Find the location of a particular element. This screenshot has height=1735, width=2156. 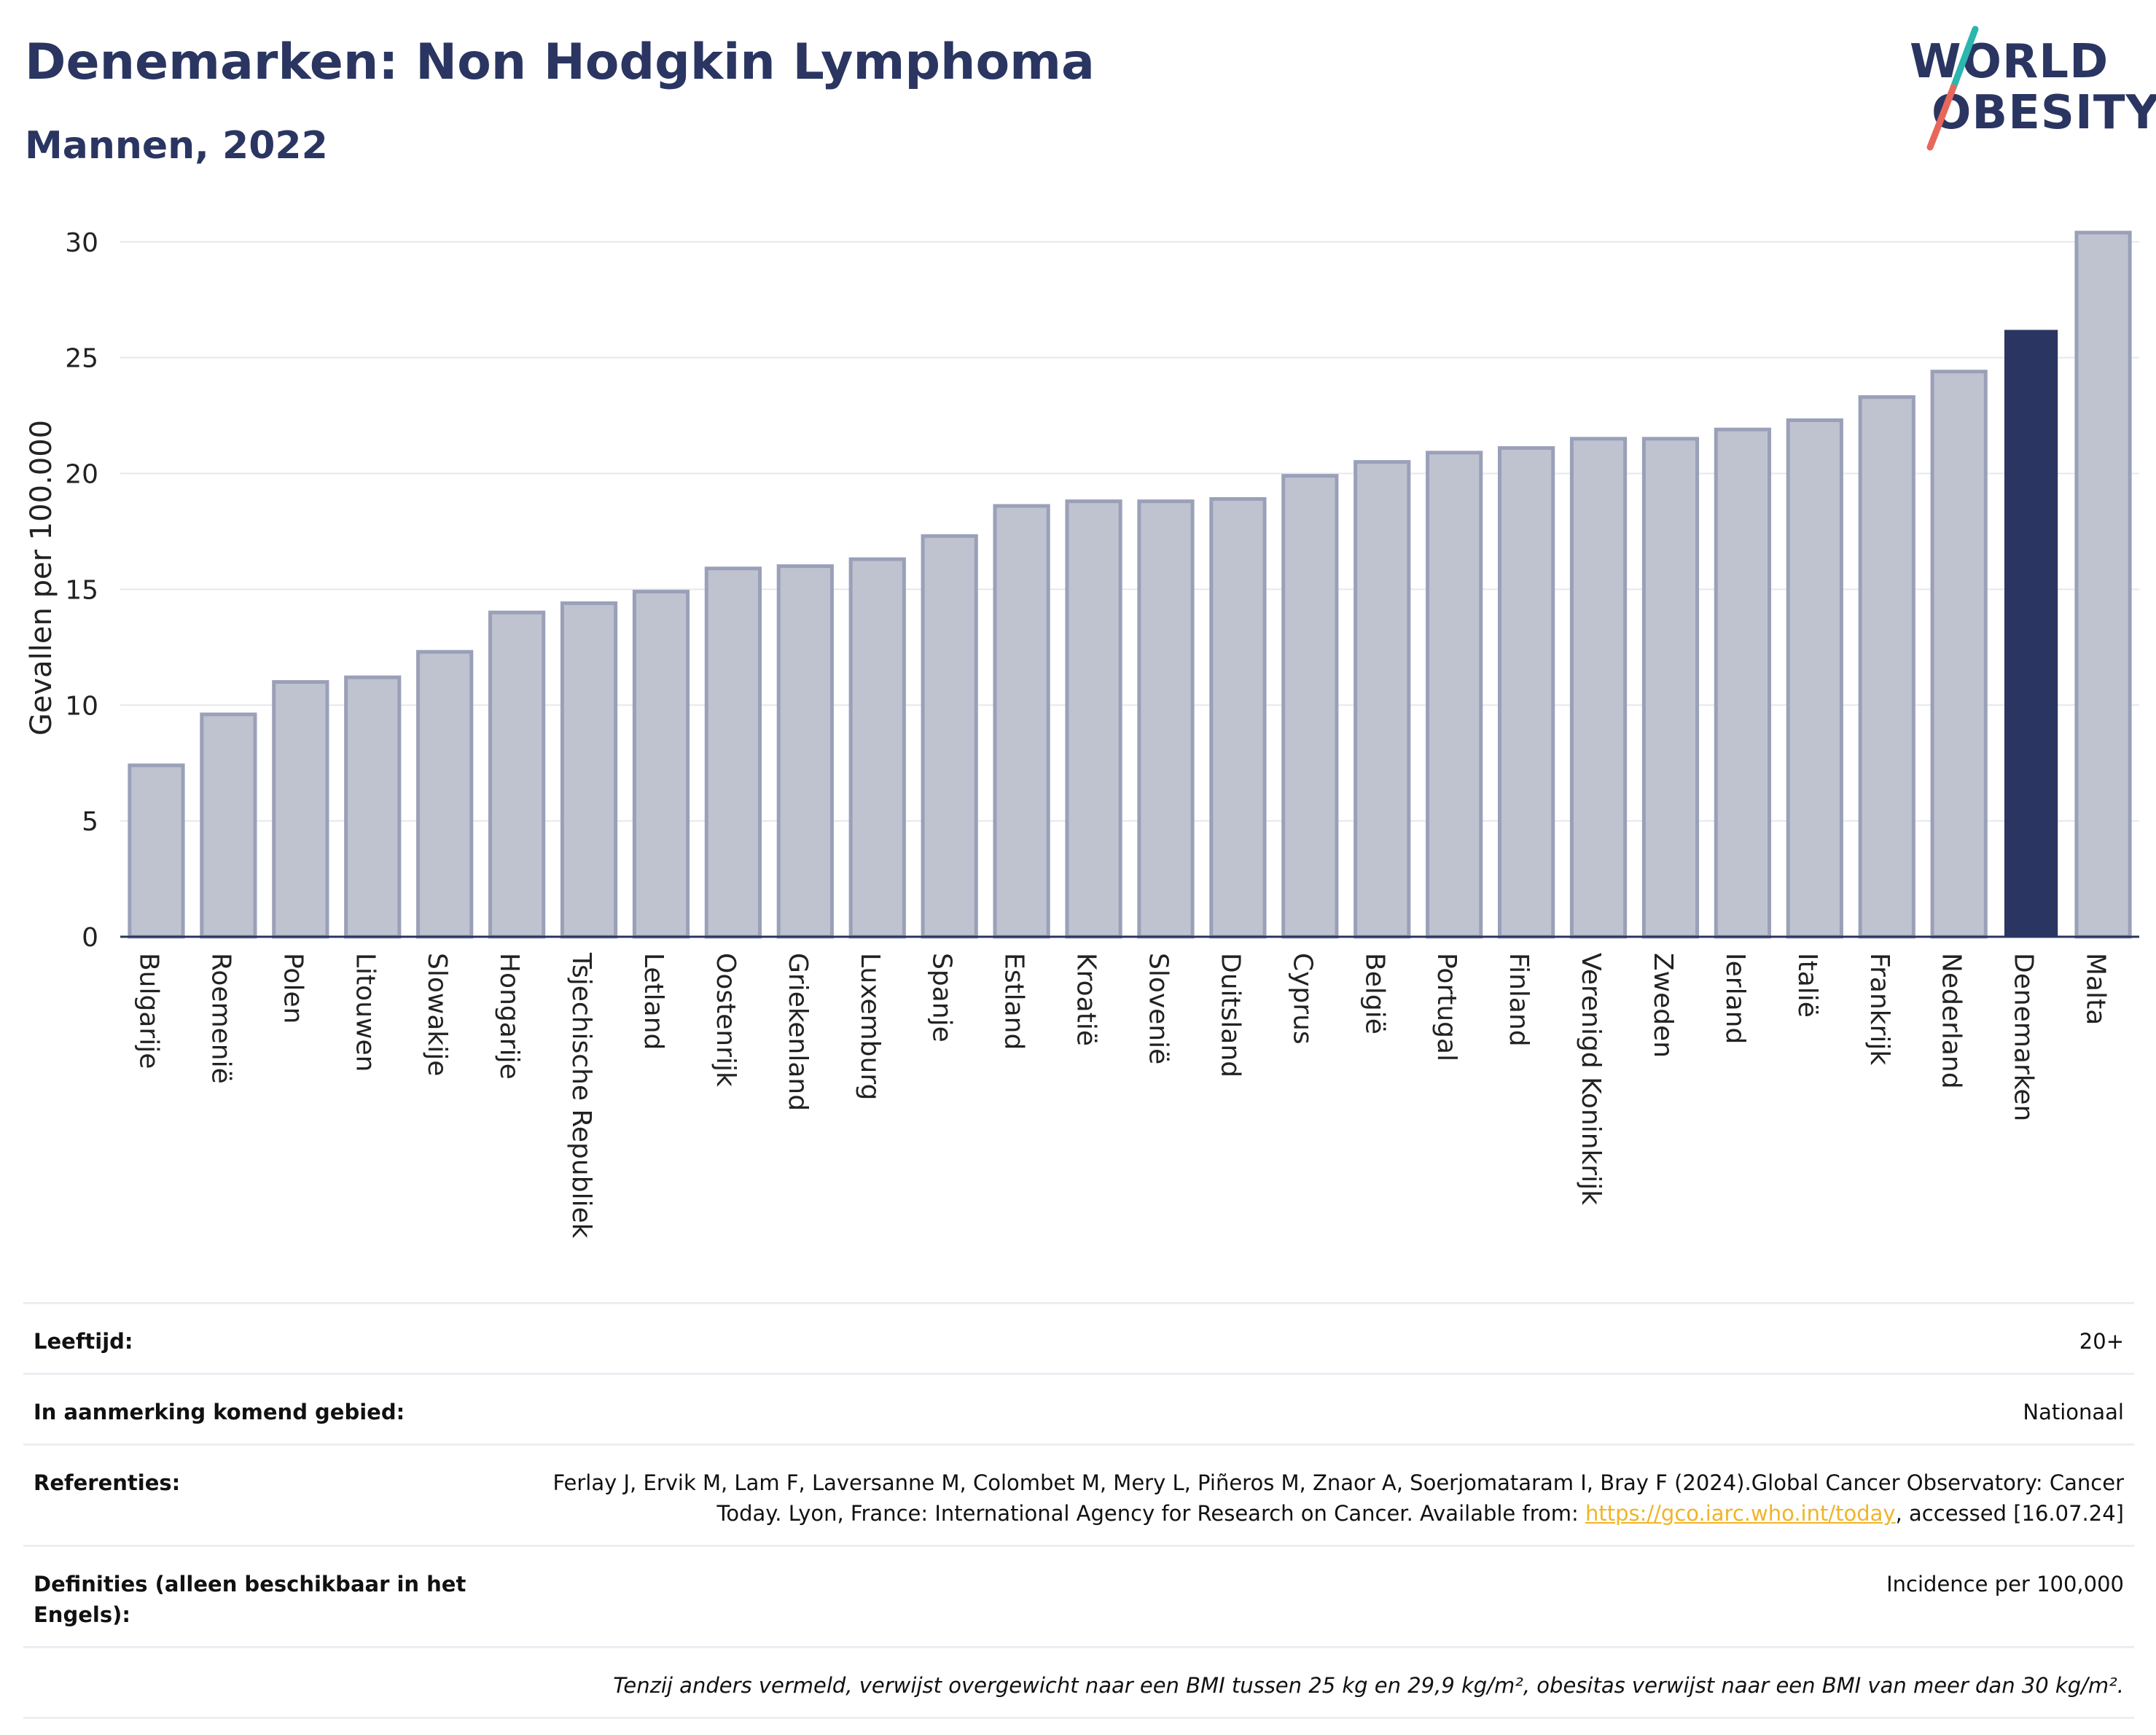

bar-letland is located at coordinates (661, 765).